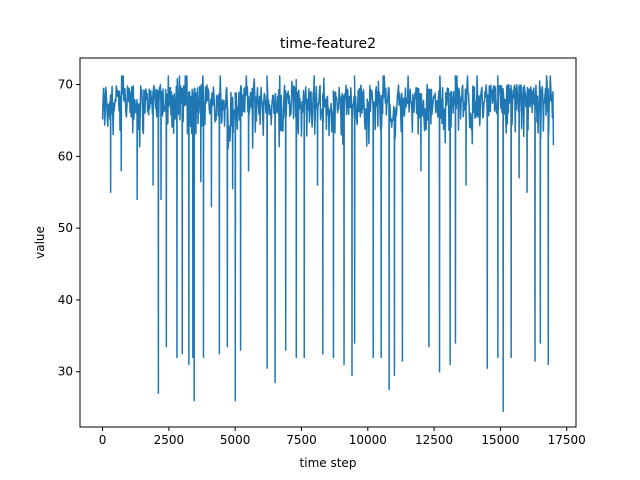 The height and width of the screenshot is (480, 640). Describe the element at coordinates (368, 440) in the screenshot. I see `x-tick-label: 10000` at that location.